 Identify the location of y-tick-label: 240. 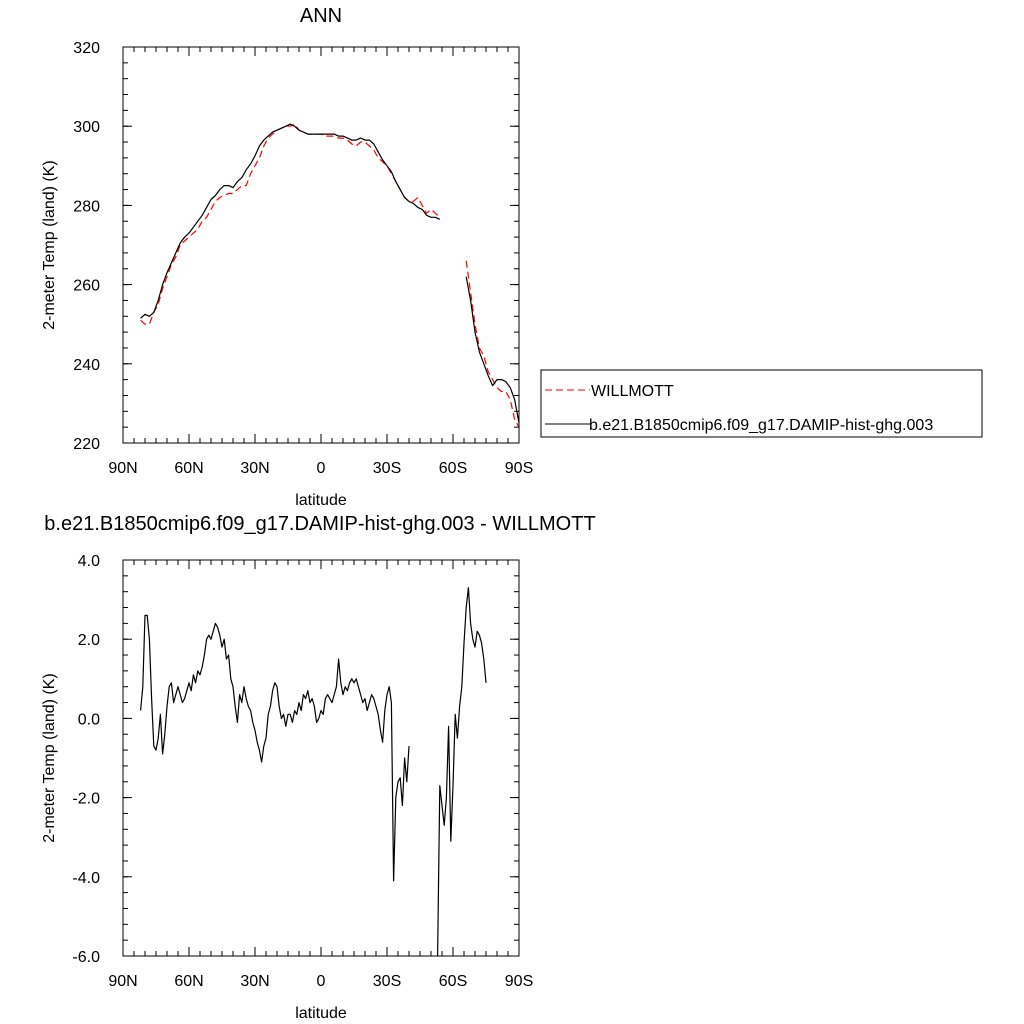
(86, 365).